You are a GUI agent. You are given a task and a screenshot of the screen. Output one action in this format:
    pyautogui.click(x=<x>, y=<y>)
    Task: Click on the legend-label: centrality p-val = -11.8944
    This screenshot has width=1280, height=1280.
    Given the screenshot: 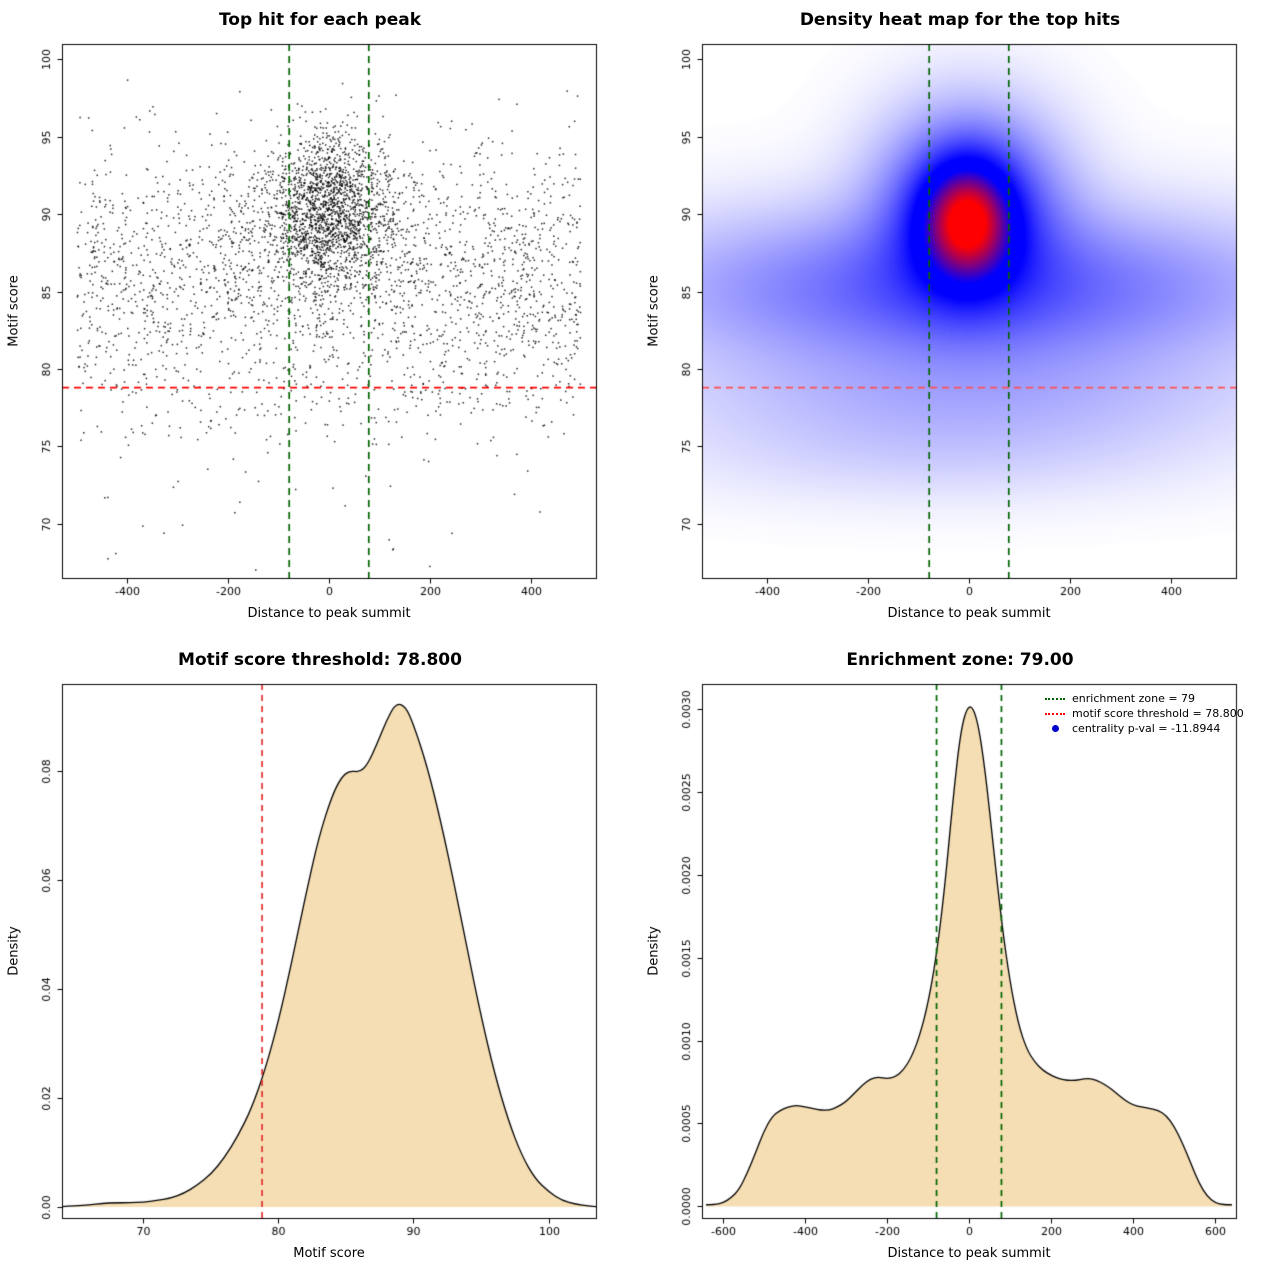 What is the action you would take?
    pyautogui.click(x=1146, y=728)
    